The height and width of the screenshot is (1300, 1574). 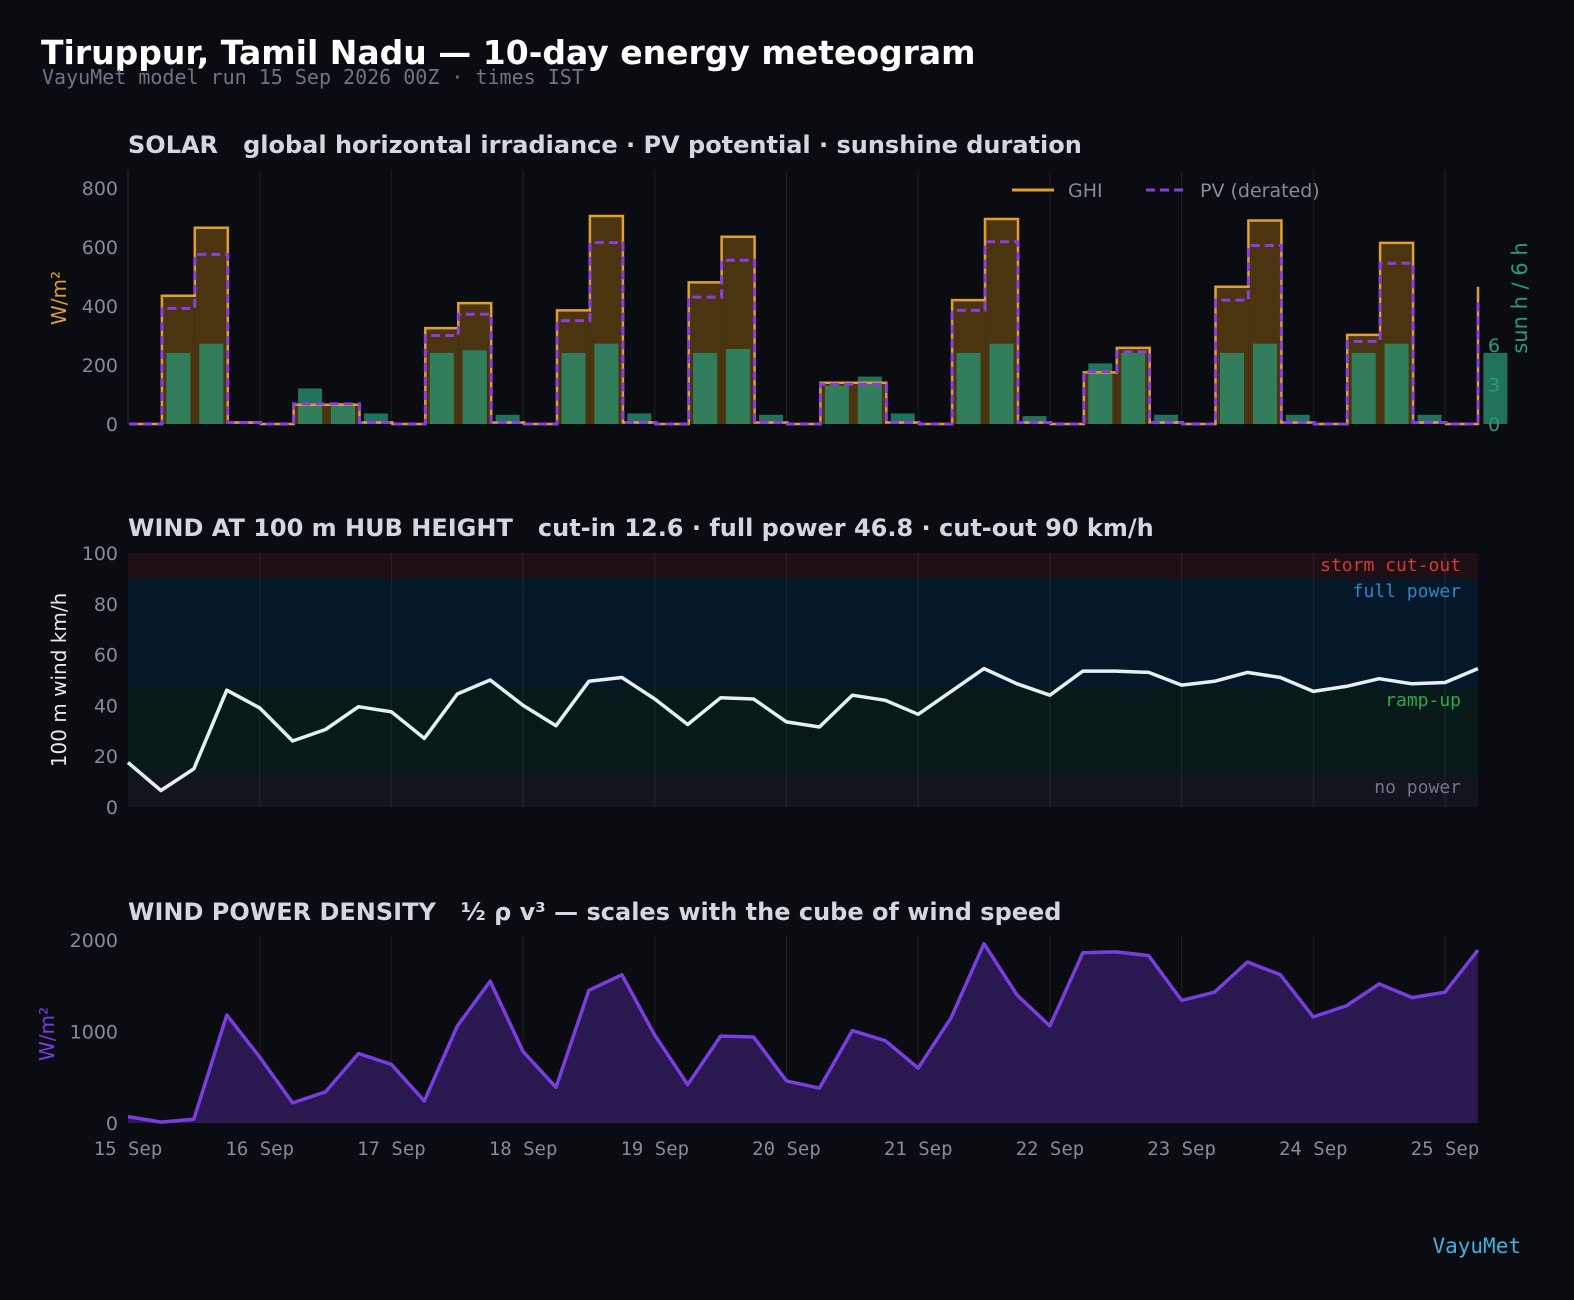 I want to click on wind-y-tick-label: 40, so click(x=106, y=706).